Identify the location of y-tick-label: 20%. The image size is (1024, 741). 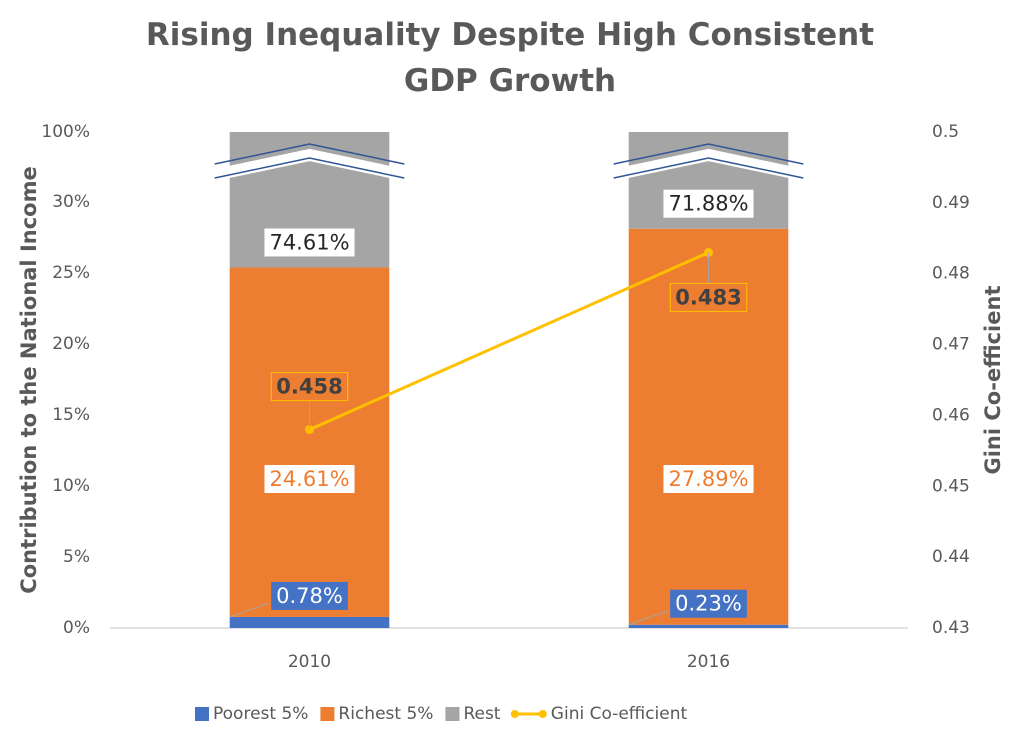
(71, 344).